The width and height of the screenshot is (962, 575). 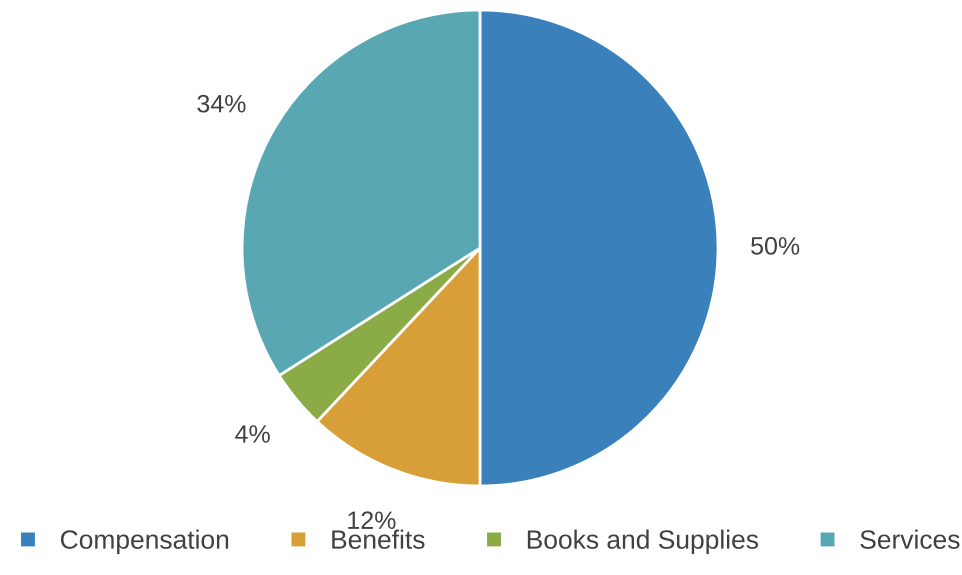 I want to click on legend-label: Benefits, so click(x=378, y=539).